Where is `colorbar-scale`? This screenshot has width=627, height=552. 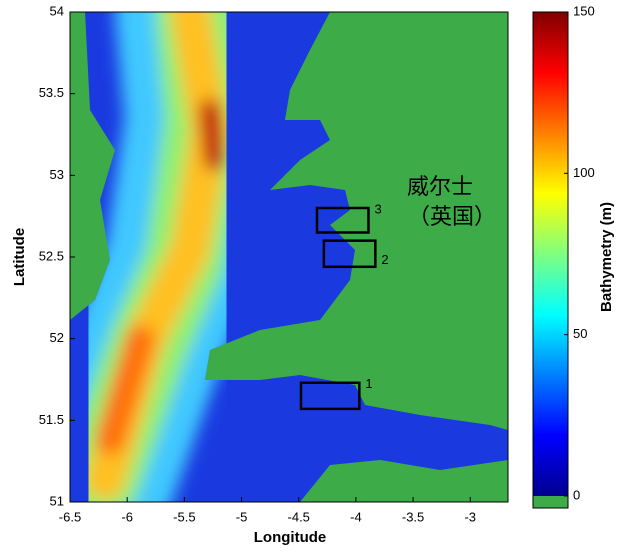
colorbar-scale is located at coordinates (550, 254).